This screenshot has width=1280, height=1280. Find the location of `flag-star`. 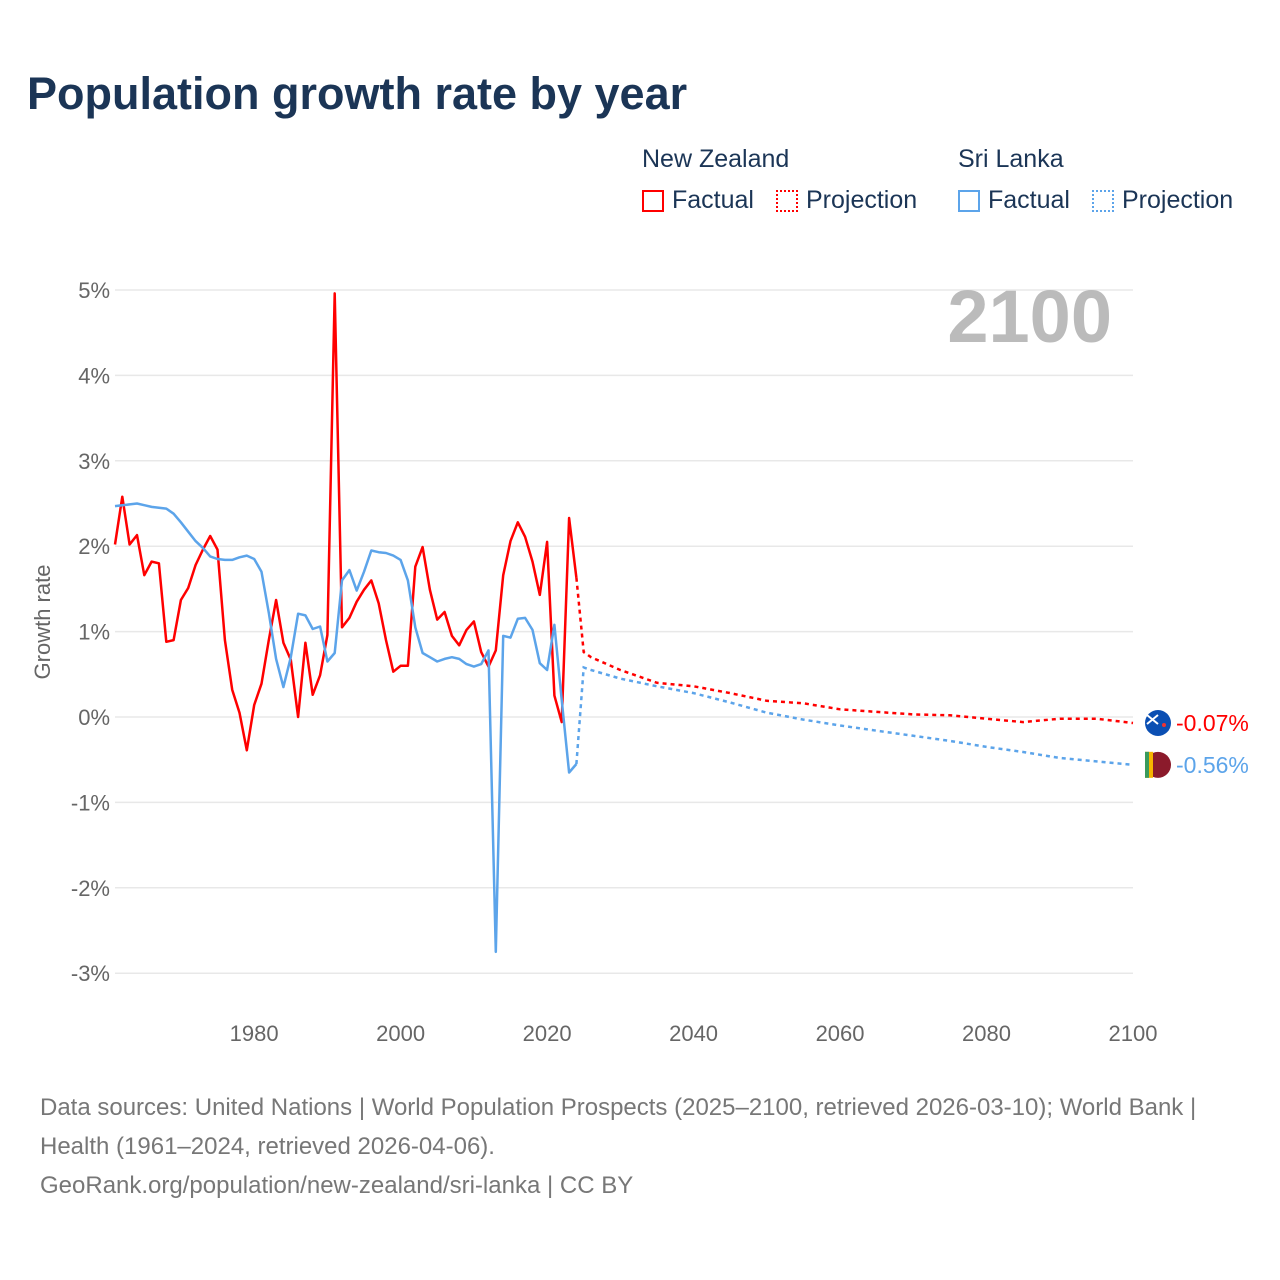

flag-star is located at coordinates (1164, 724).